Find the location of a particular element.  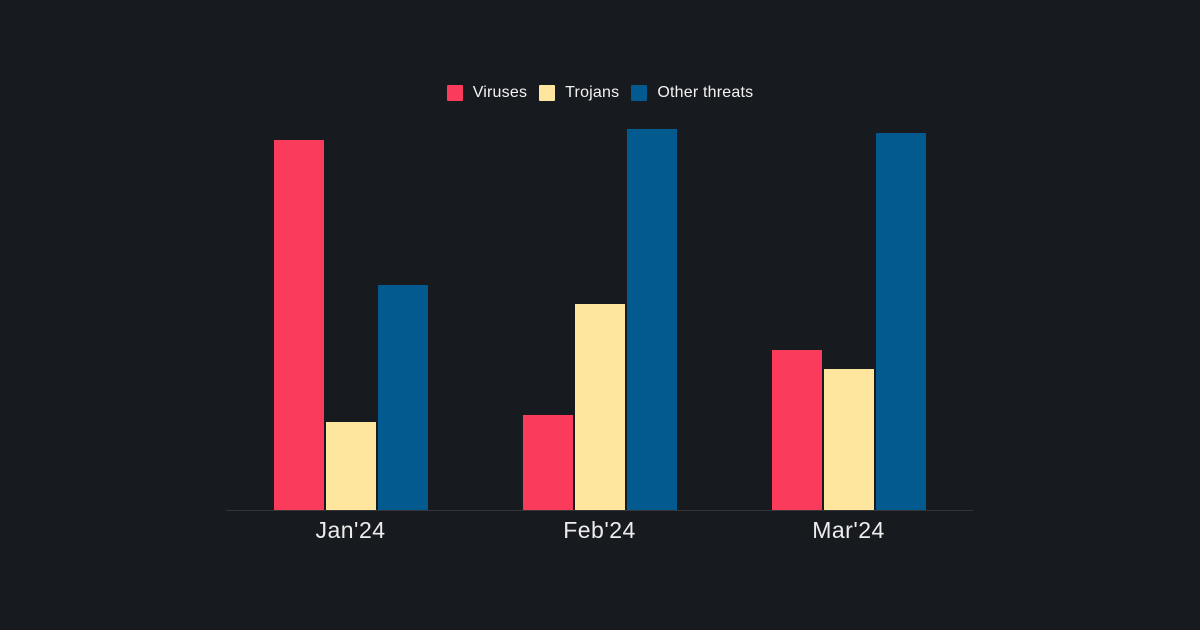

legend-swatch-viruses is located at coordinates (454, 93).